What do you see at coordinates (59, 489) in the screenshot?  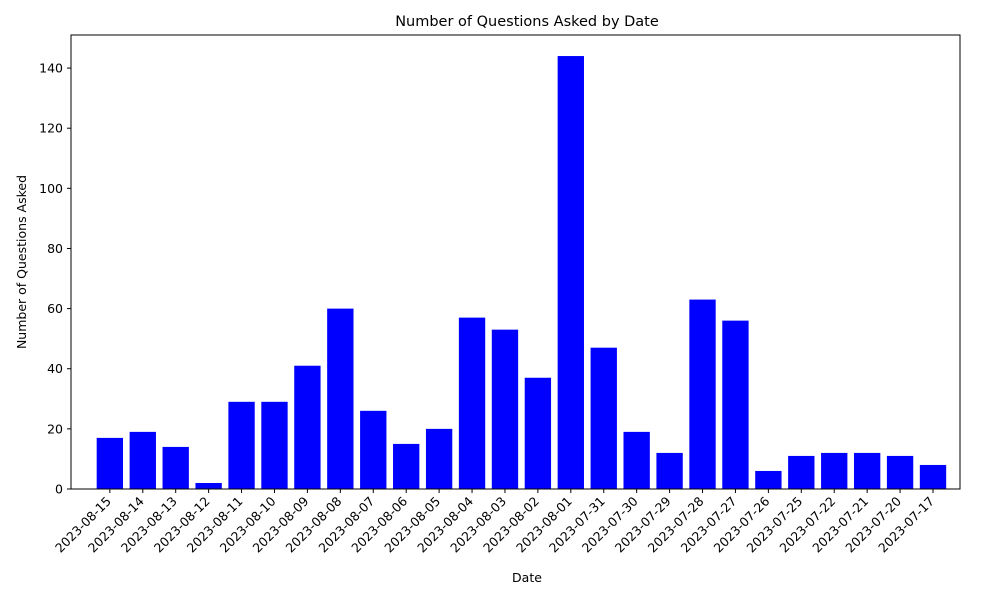 I see `y-tick-label: 0` at bounding box center [59, 489].